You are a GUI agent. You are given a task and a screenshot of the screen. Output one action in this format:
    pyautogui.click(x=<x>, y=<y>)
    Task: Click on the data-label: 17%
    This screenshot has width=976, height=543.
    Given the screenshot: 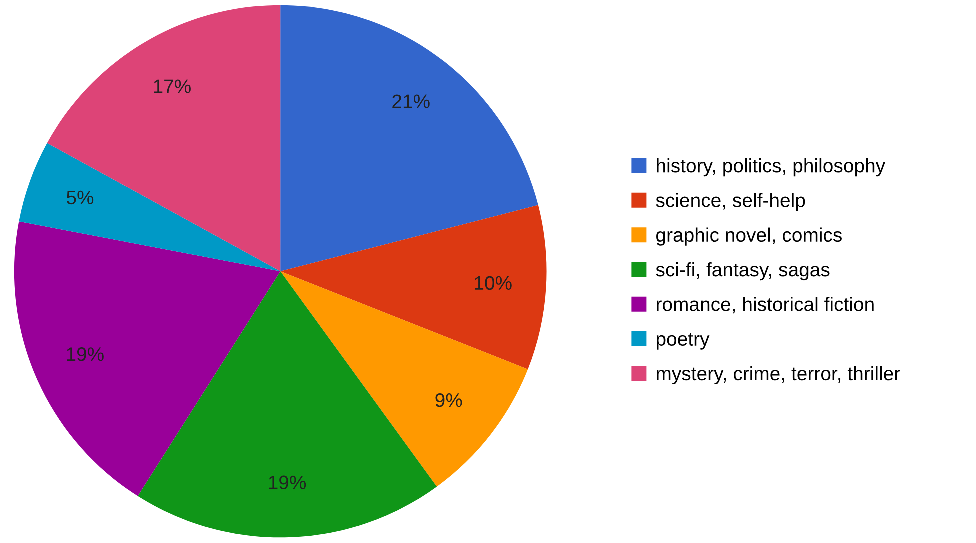 What is the action you would take?
    pyautogui.click(x=172, y=87)
    